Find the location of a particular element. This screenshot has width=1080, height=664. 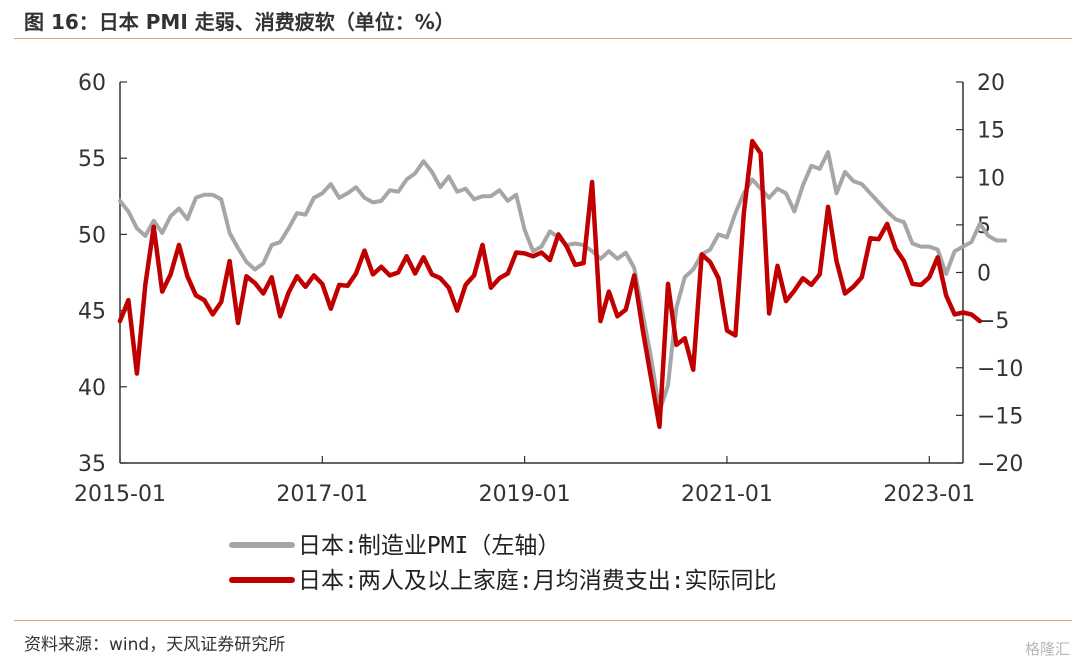

y-left-tick-label: 60 is located at coordinates (92, 83).